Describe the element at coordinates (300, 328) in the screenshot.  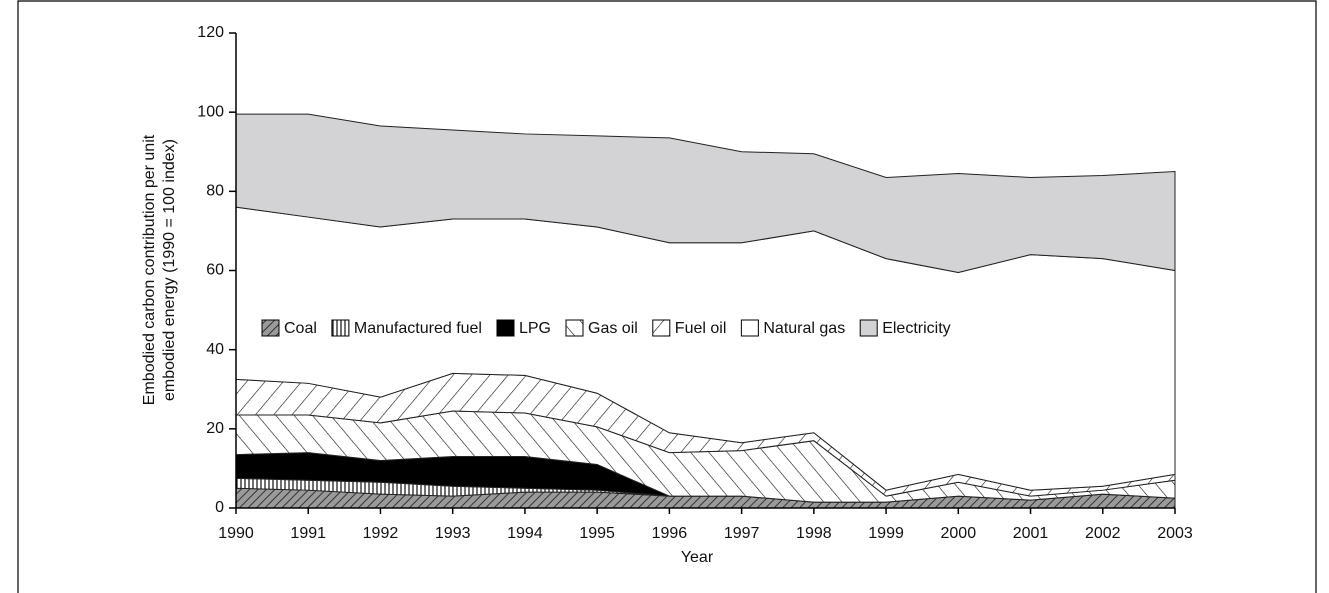
I see `legend-label: Coal` at that location.